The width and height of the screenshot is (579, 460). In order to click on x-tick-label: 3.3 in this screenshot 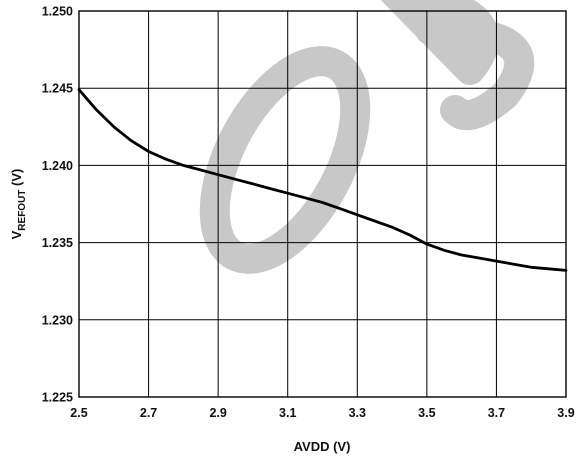, I will do `click(357, 413)`.